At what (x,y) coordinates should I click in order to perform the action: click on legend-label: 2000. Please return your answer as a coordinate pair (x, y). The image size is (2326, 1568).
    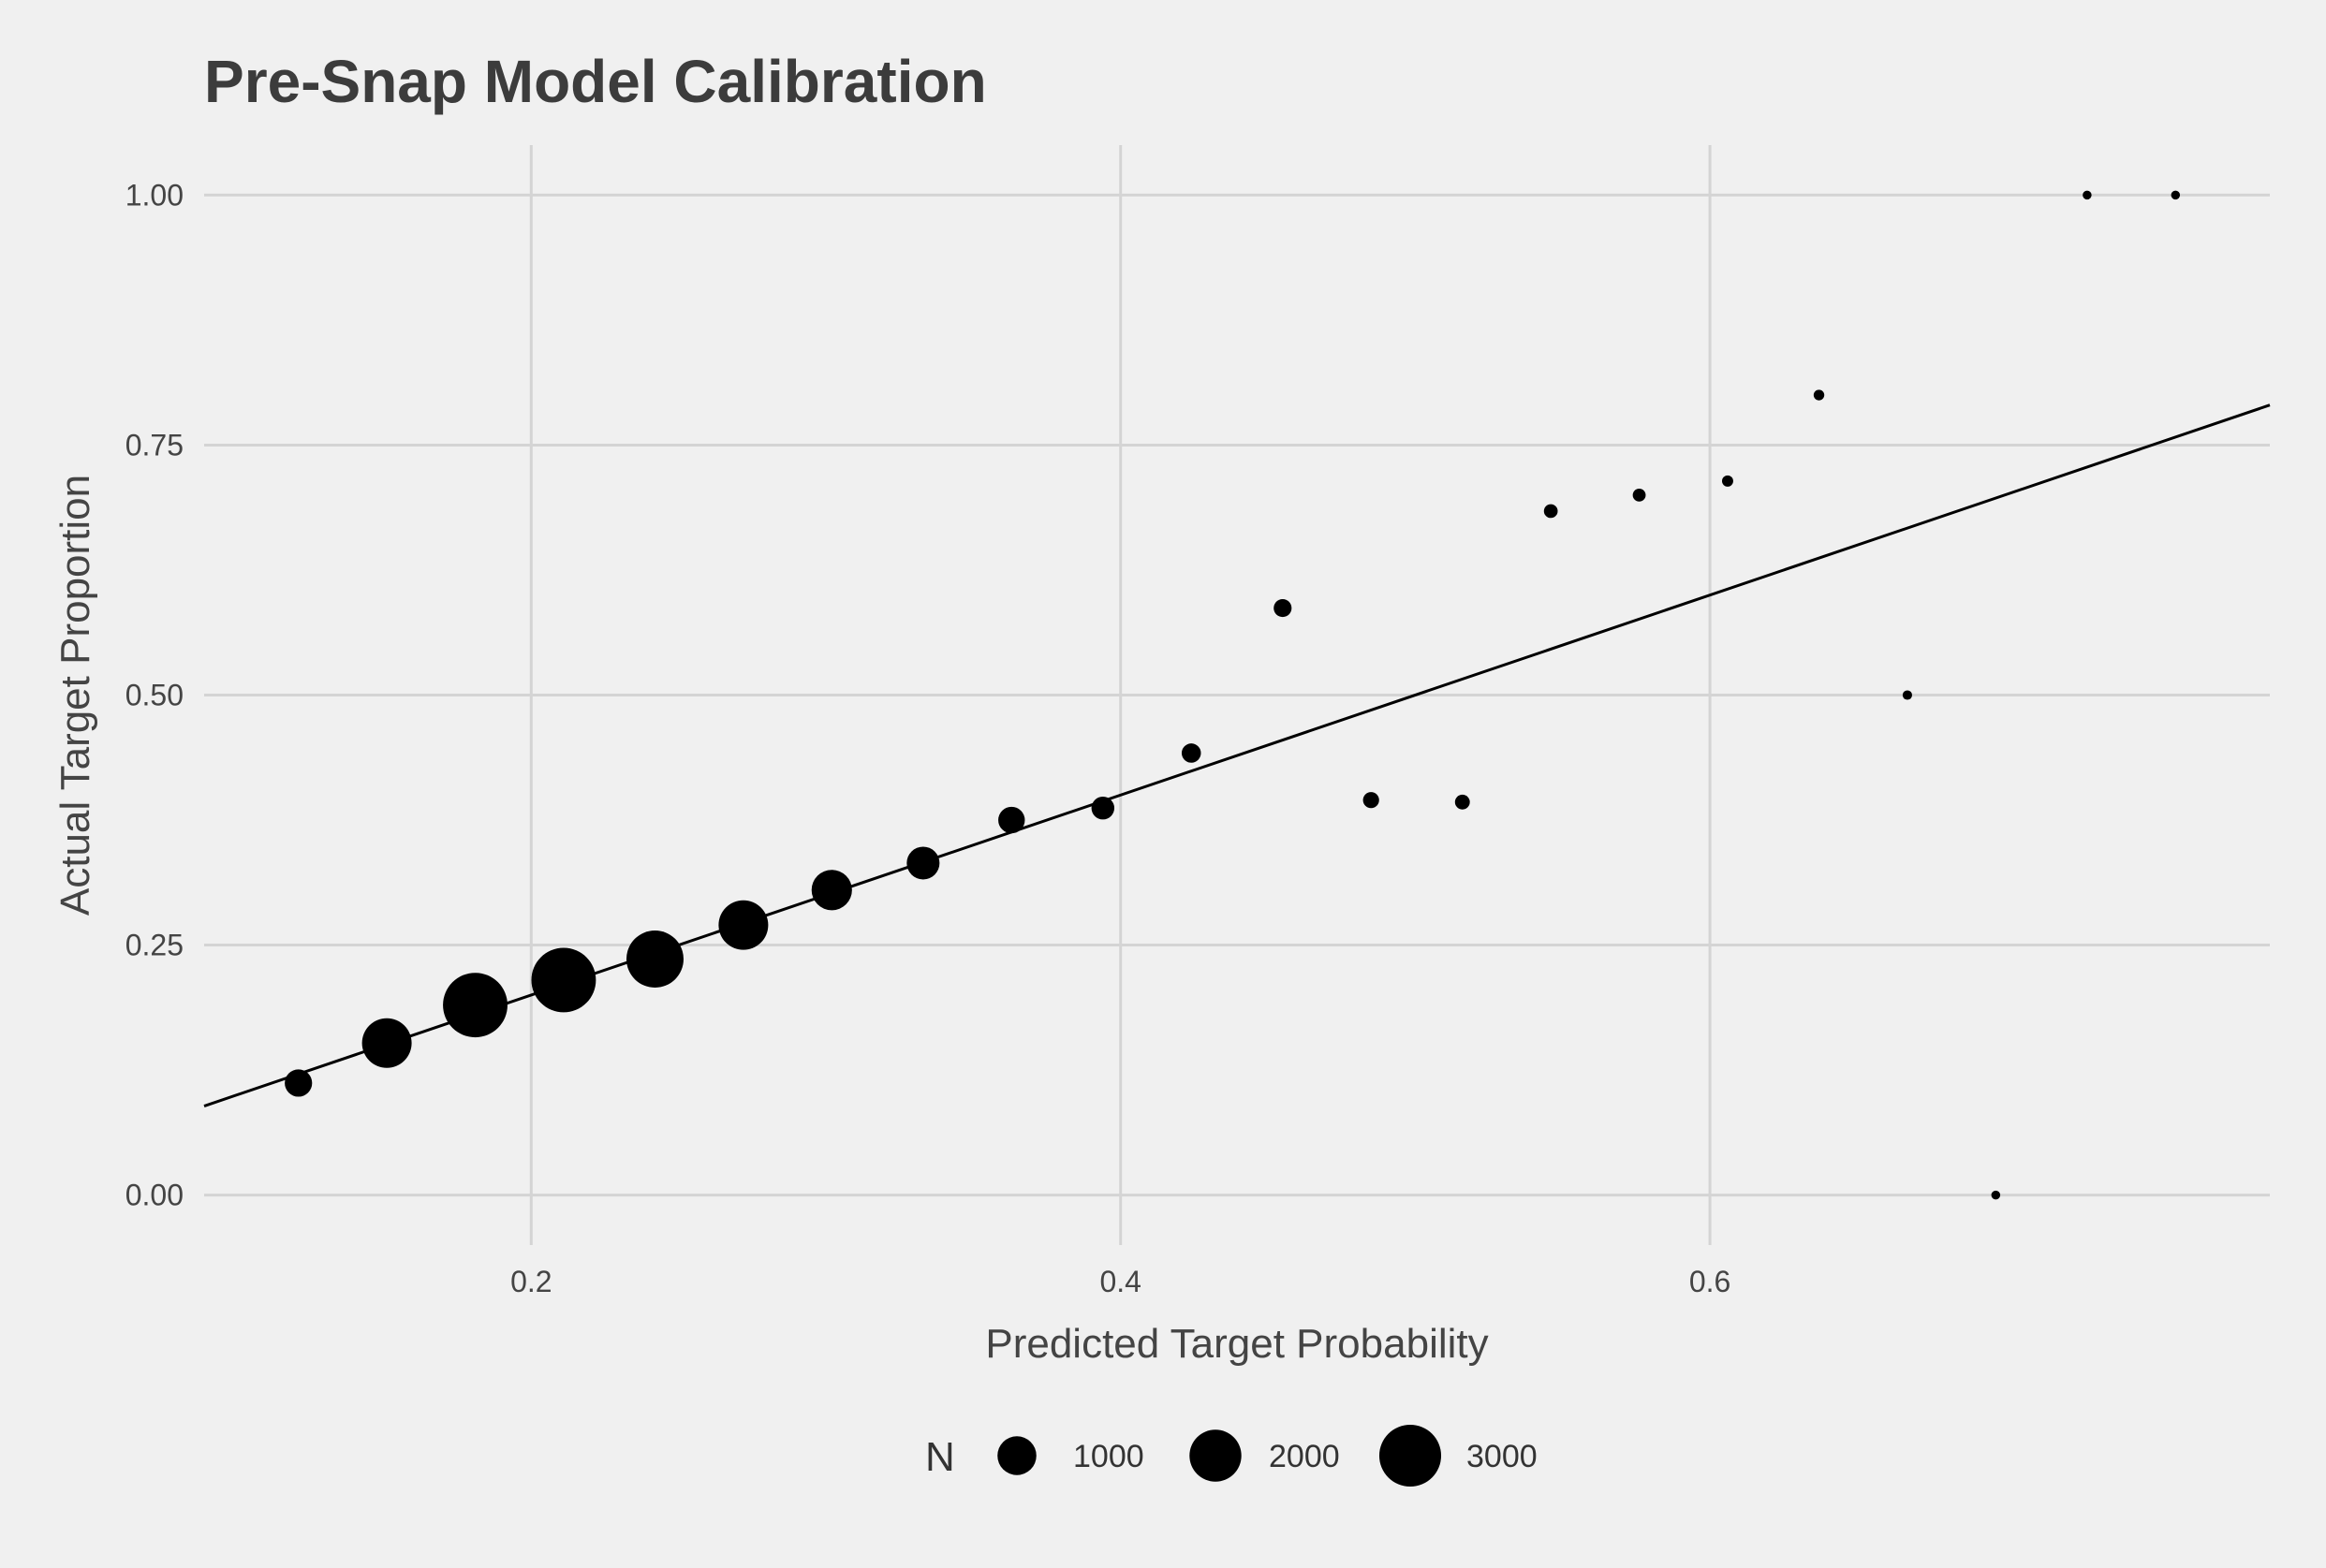
    Looking at the image, I should click on (1305, 1457).